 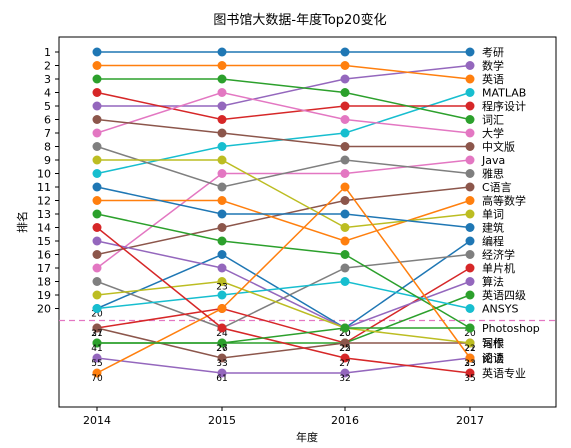 What do you see at coordinates (504, 373) in the screenshot?
I see `series-label: 英语专业` at bounding box center [504, 373].